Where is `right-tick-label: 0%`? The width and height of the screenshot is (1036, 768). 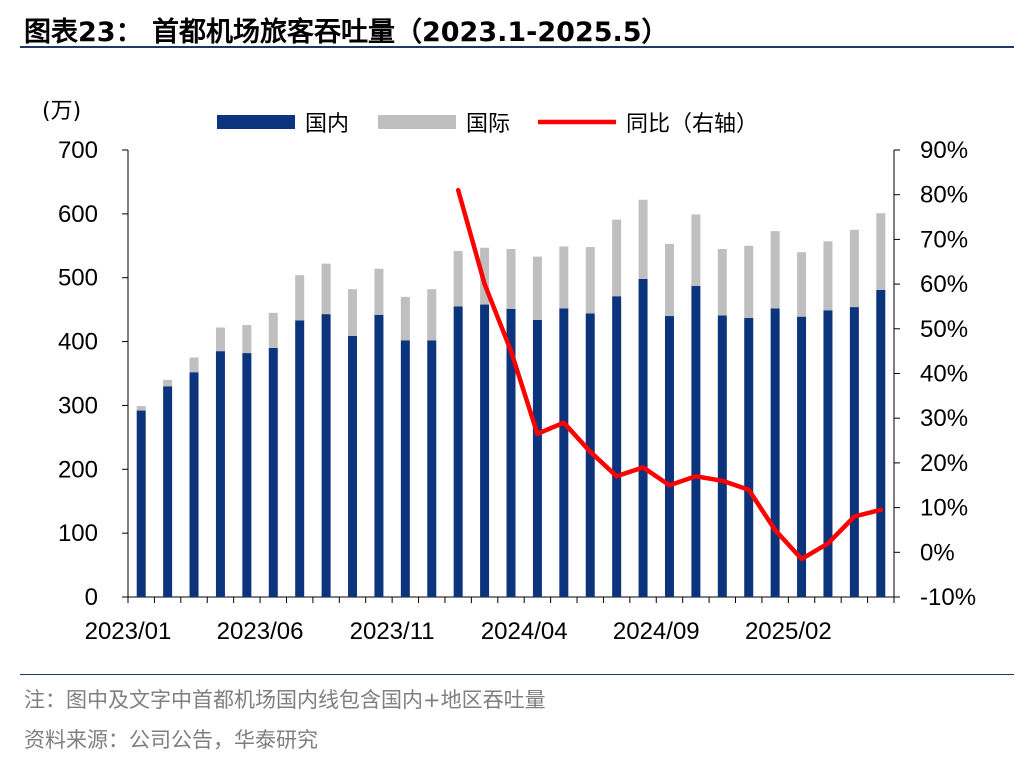 right-tick-label: 0% is located at coordinates (937, 552).